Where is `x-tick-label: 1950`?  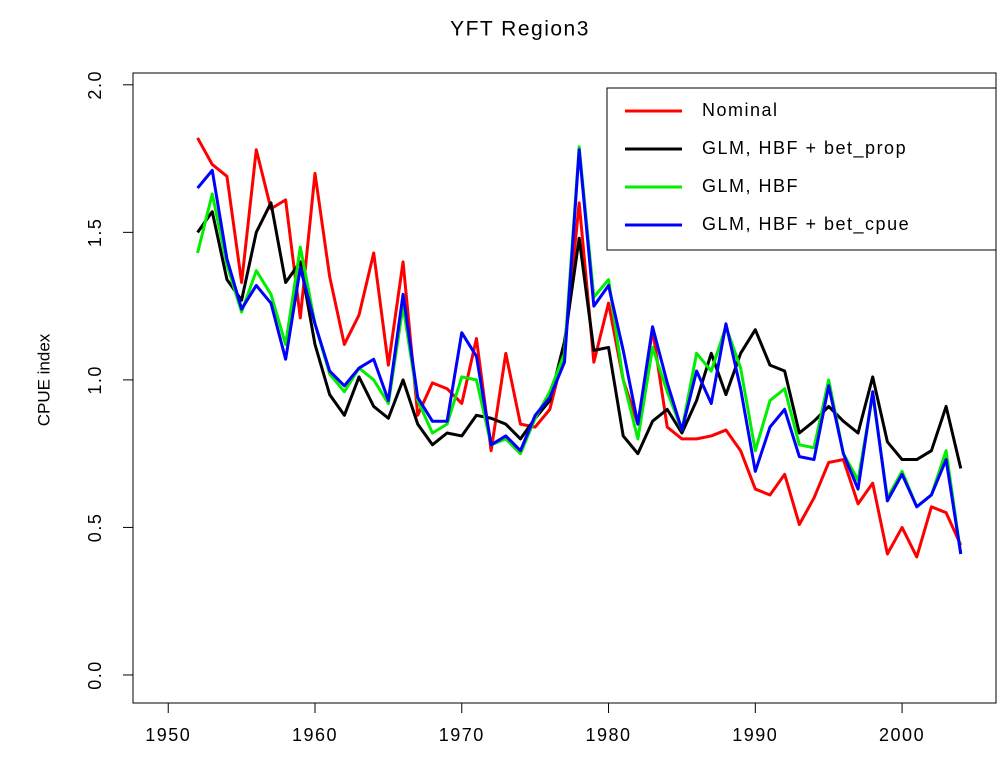 x-tick-label: 1950 is located at coordinates (168, 735).